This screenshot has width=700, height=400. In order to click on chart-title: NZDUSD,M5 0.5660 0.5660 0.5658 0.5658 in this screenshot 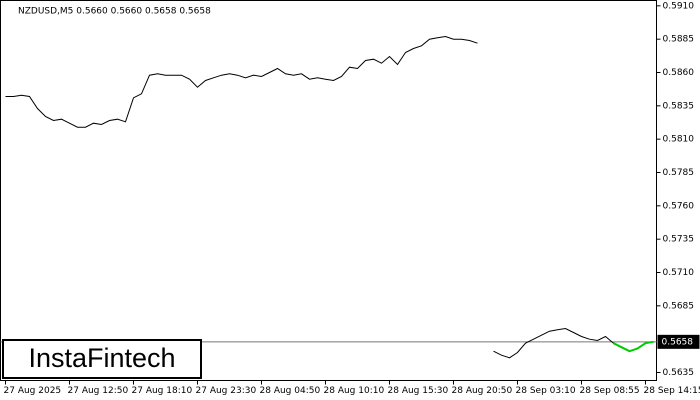, I will do `click(114, 12)`.